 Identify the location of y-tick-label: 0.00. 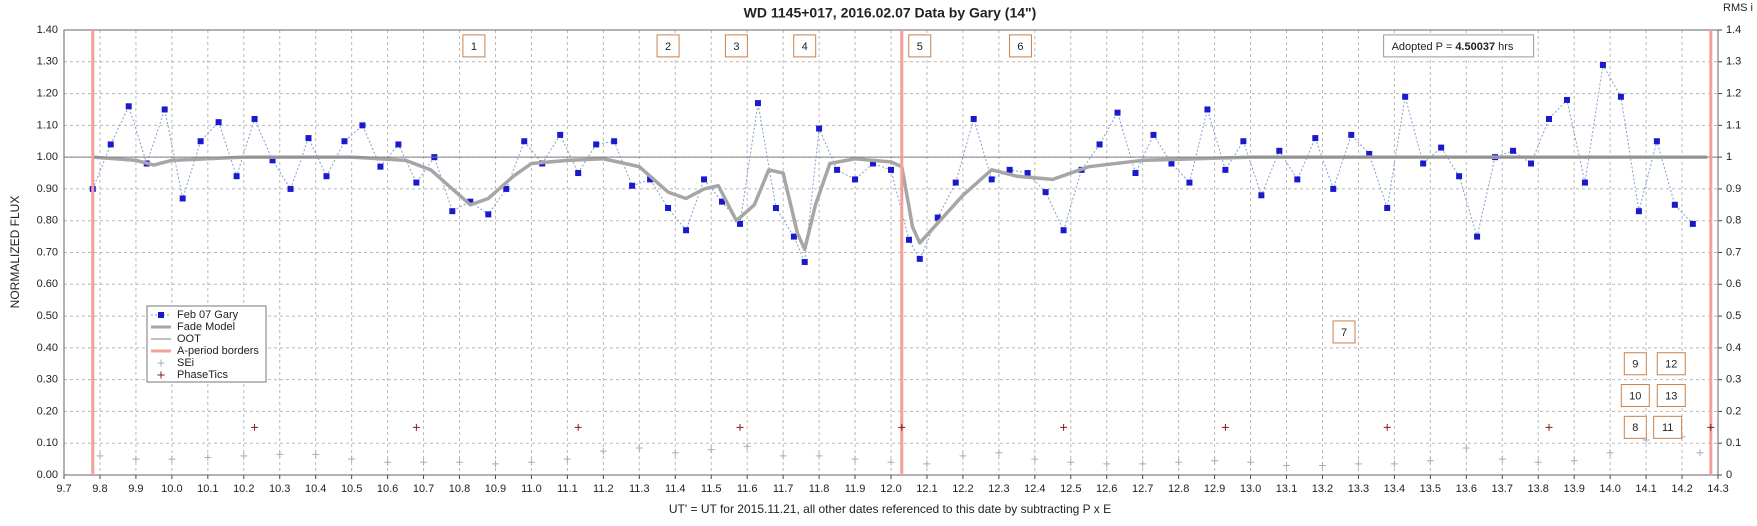
(47, 475).